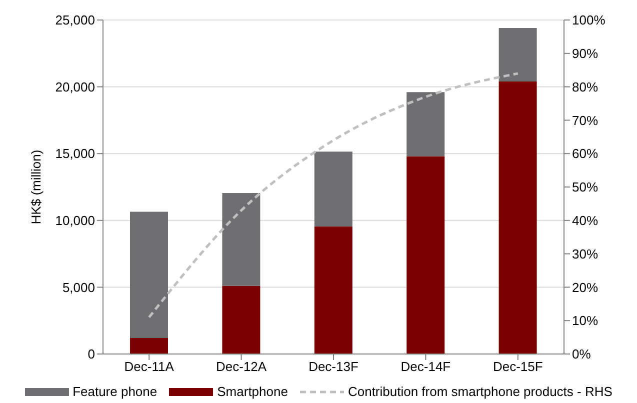  I want to click on y2-tick-label: 70%, so click(585, 120).